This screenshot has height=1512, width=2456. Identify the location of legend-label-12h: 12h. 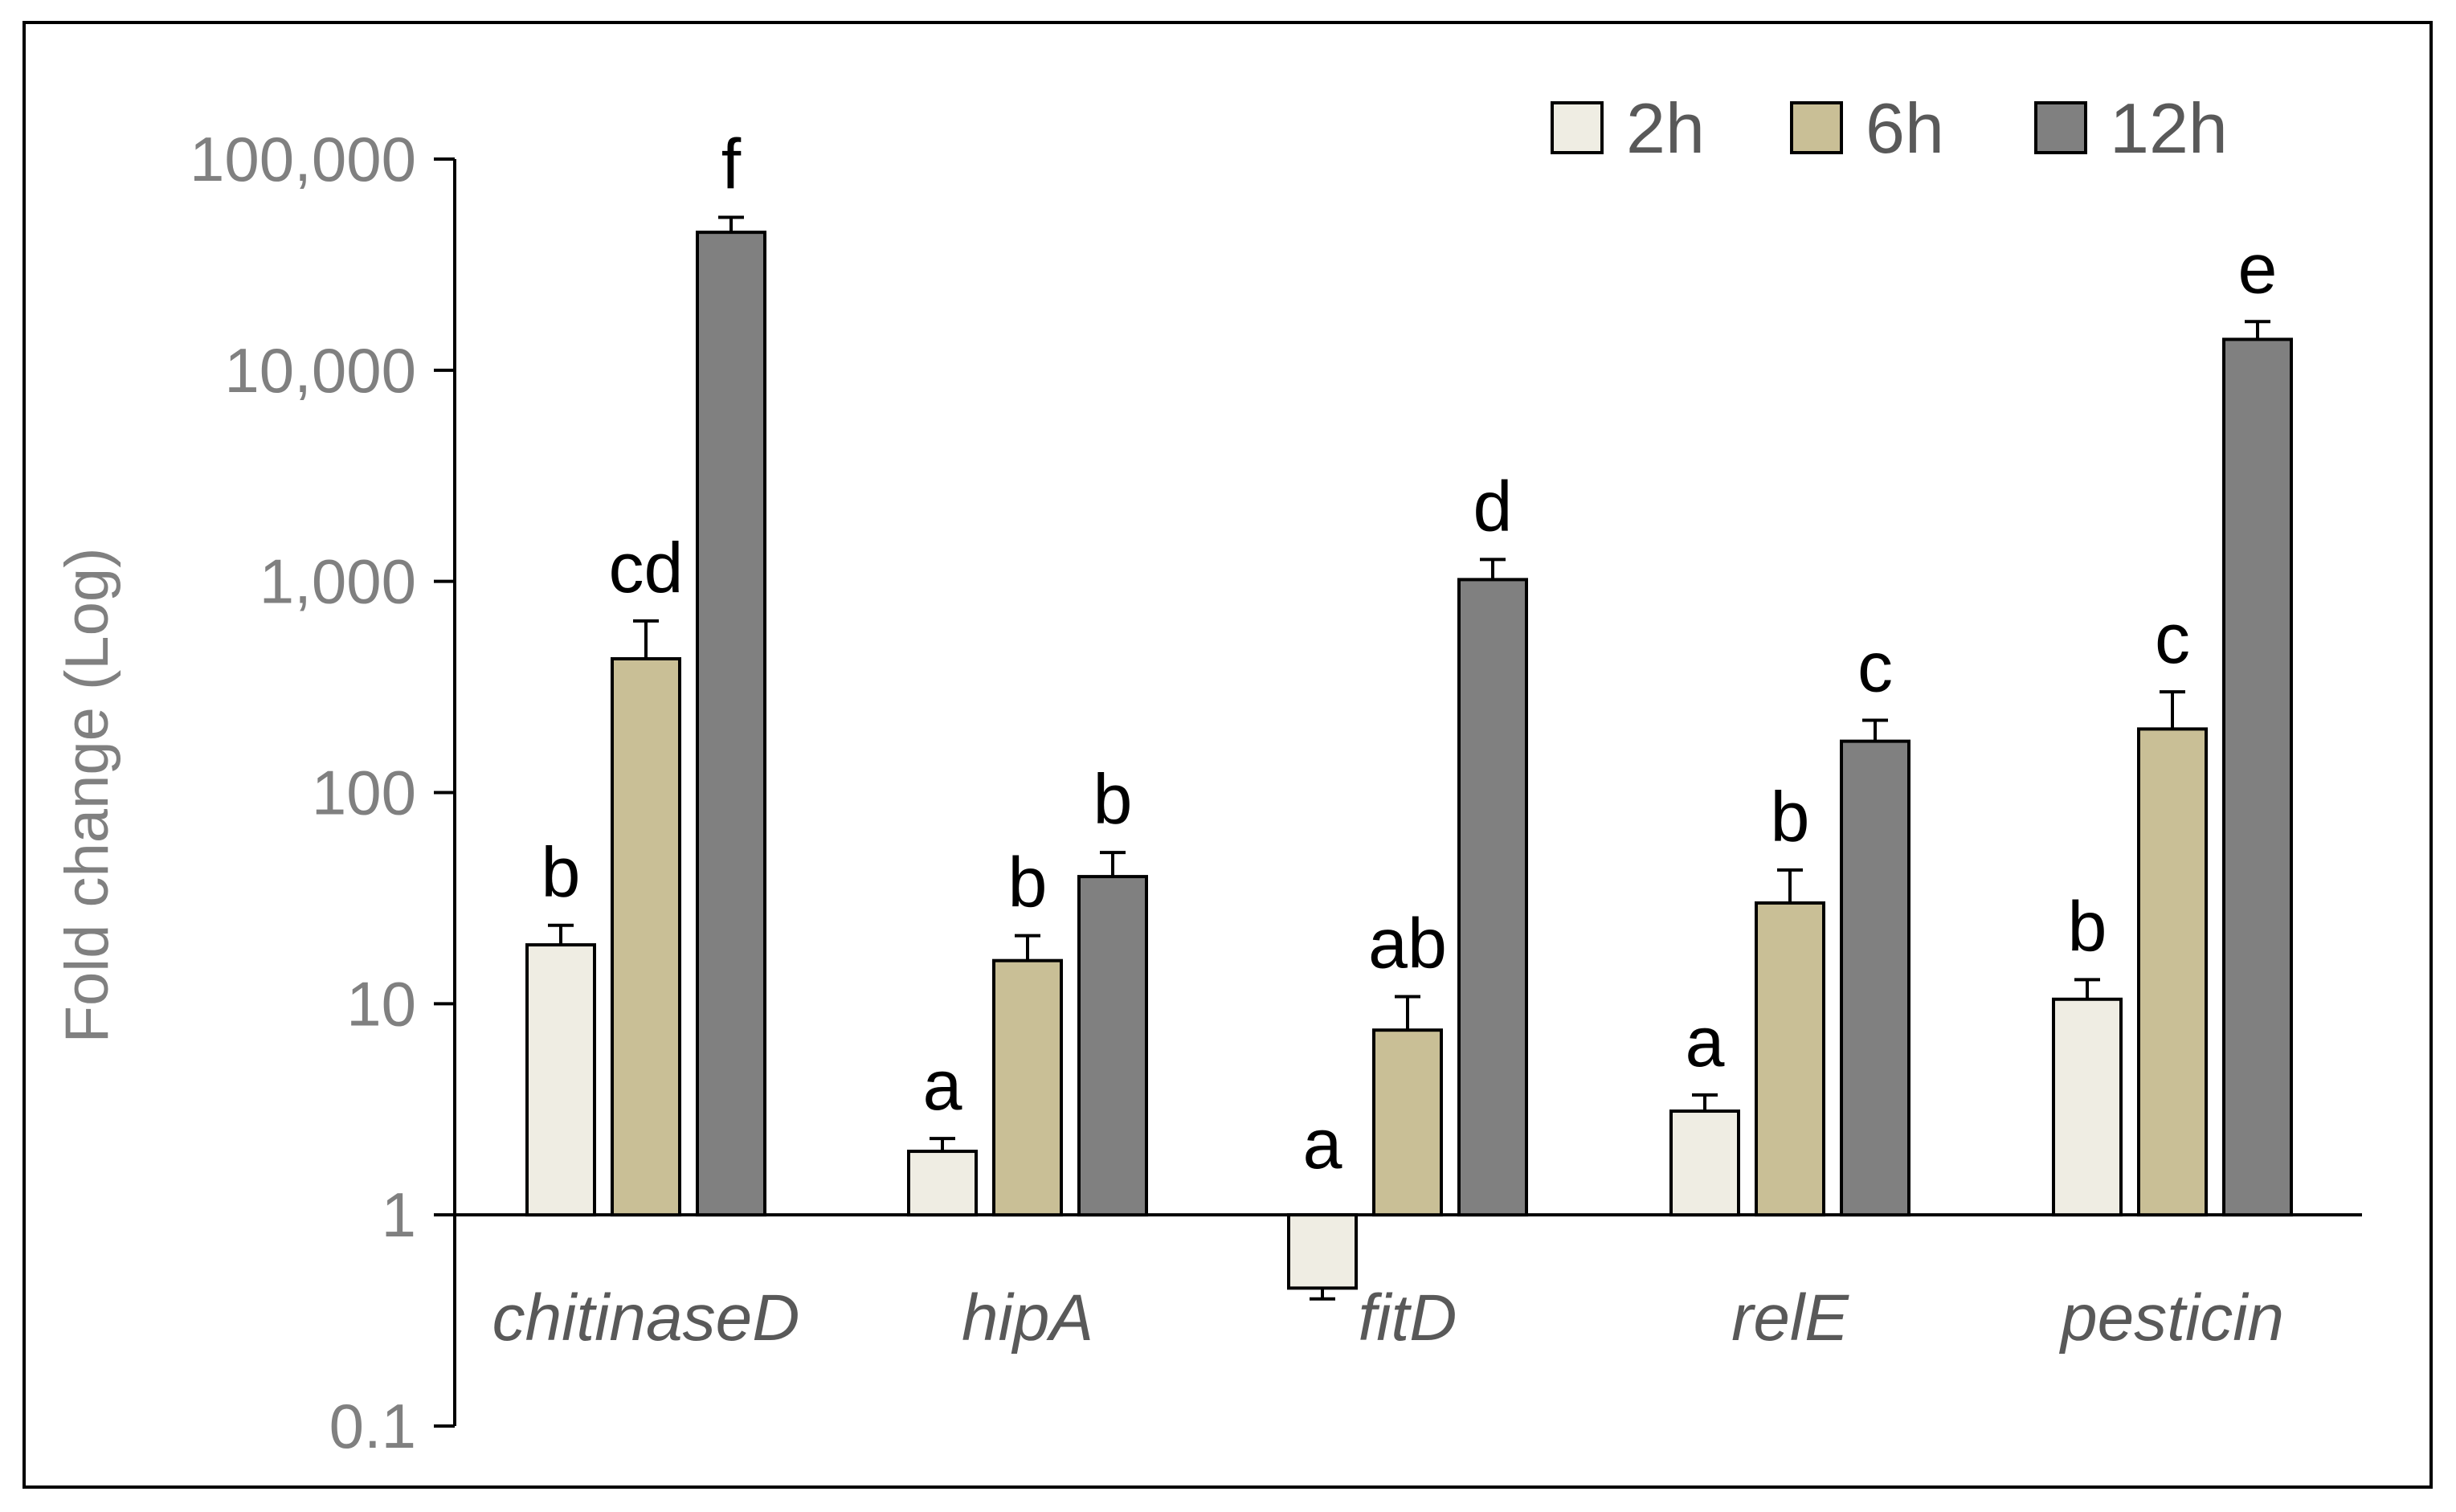
(2169, 128).